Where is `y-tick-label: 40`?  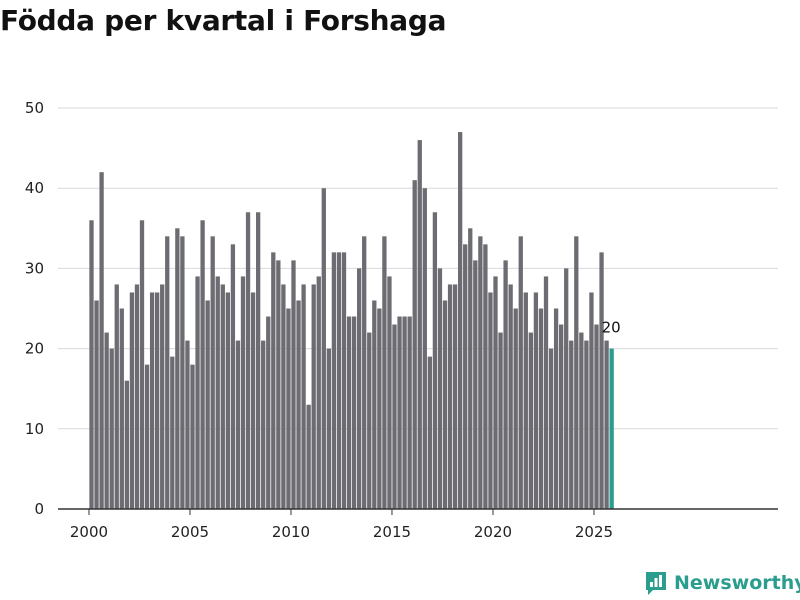 y-tick-label: 40 is located at coordinates (34, 188).